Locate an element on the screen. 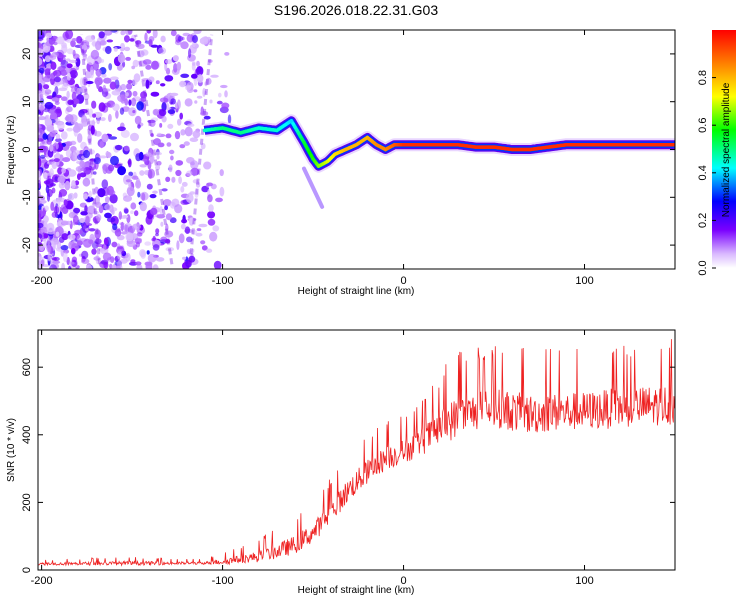  y-tick-label: 10 is located at coordinates (27, 102).